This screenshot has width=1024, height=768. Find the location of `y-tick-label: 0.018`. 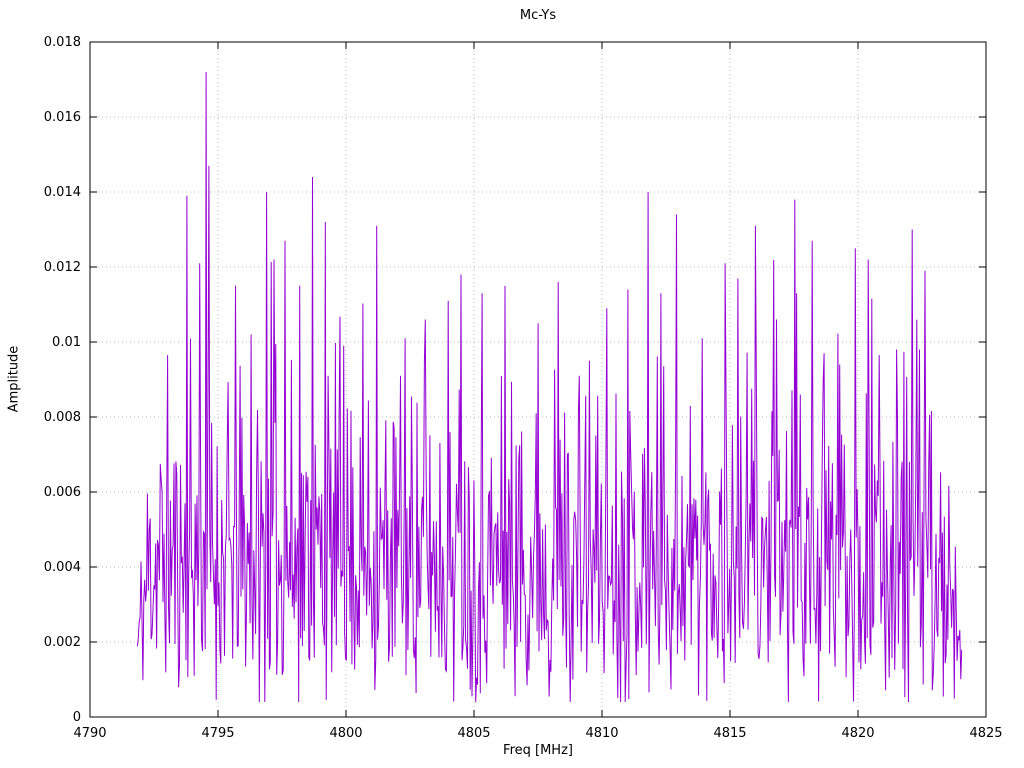

y-tick-label: 0.018 is located at coordinates (62, 42).